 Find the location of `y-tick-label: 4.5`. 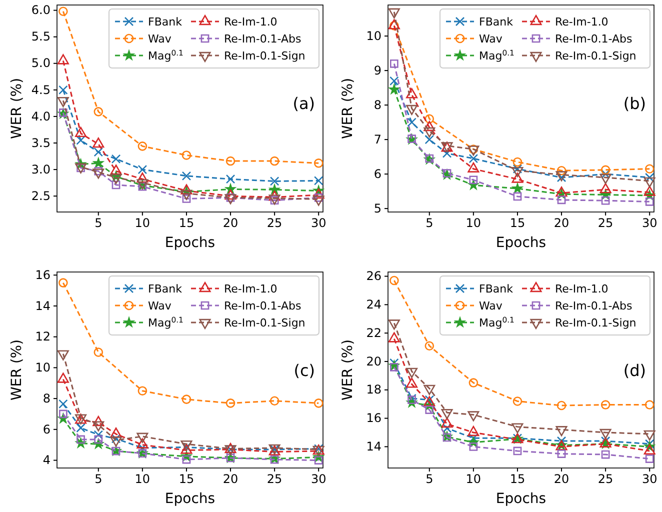

y-tick-label: 4.5 is located at coordinates (40, 89).